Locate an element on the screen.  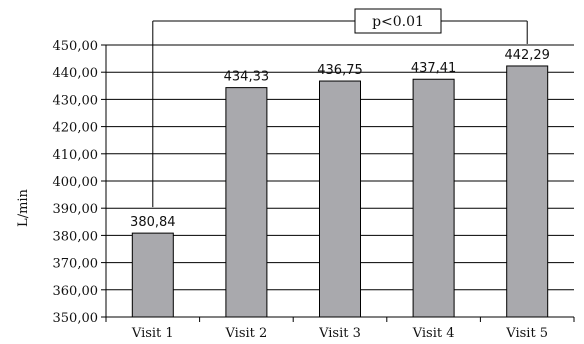
x-tick-label: Visit 3 is located at coordinates (339, 333).